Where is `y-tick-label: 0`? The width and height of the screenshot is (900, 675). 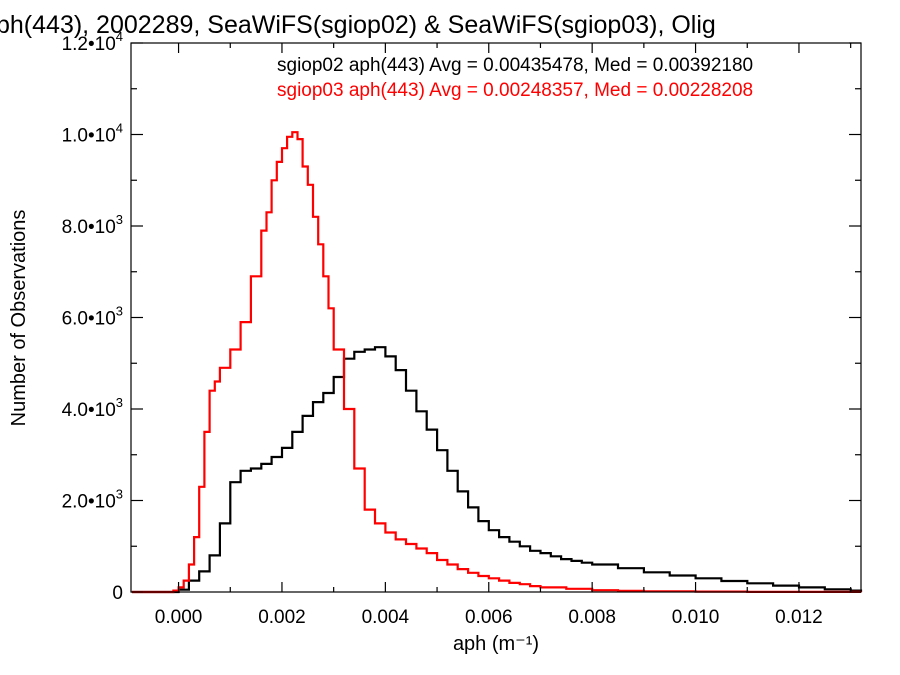 y-tick-label: 0 is located at coordinates (117, 593).